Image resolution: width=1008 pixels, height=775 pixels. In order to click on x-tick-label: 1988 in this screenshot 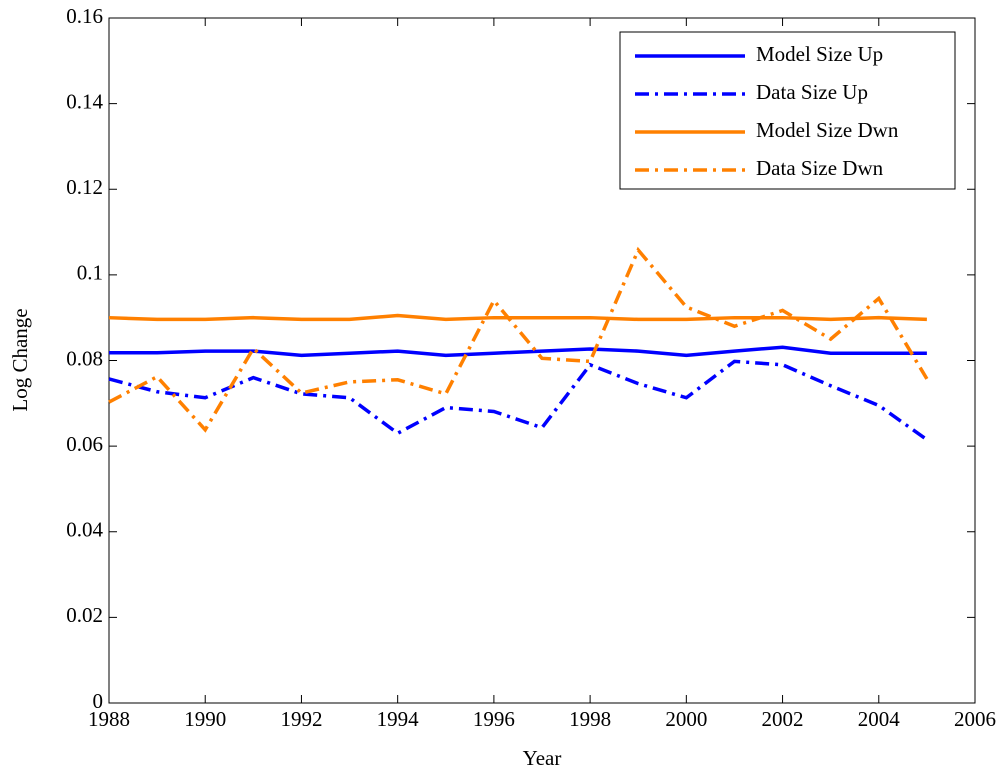, I will do `click(109, 719)`.